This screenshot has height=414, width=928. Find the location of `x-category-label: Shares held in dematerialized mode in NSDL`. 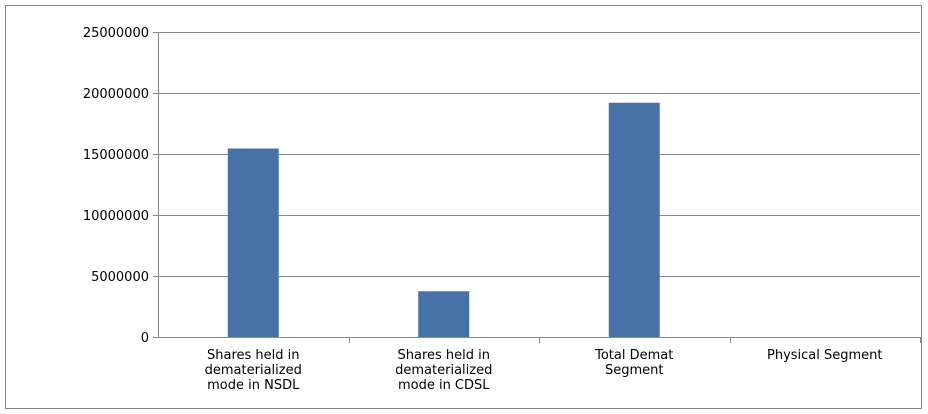

x-category-label: Shares held in dematerialized mode in NSDL is located at coordinates (253, 370).